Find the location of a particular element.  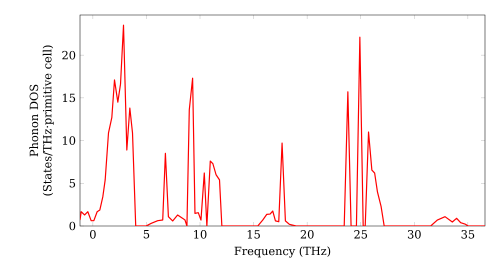

x-tick-label: 10 is located at coordinates (200, 234).